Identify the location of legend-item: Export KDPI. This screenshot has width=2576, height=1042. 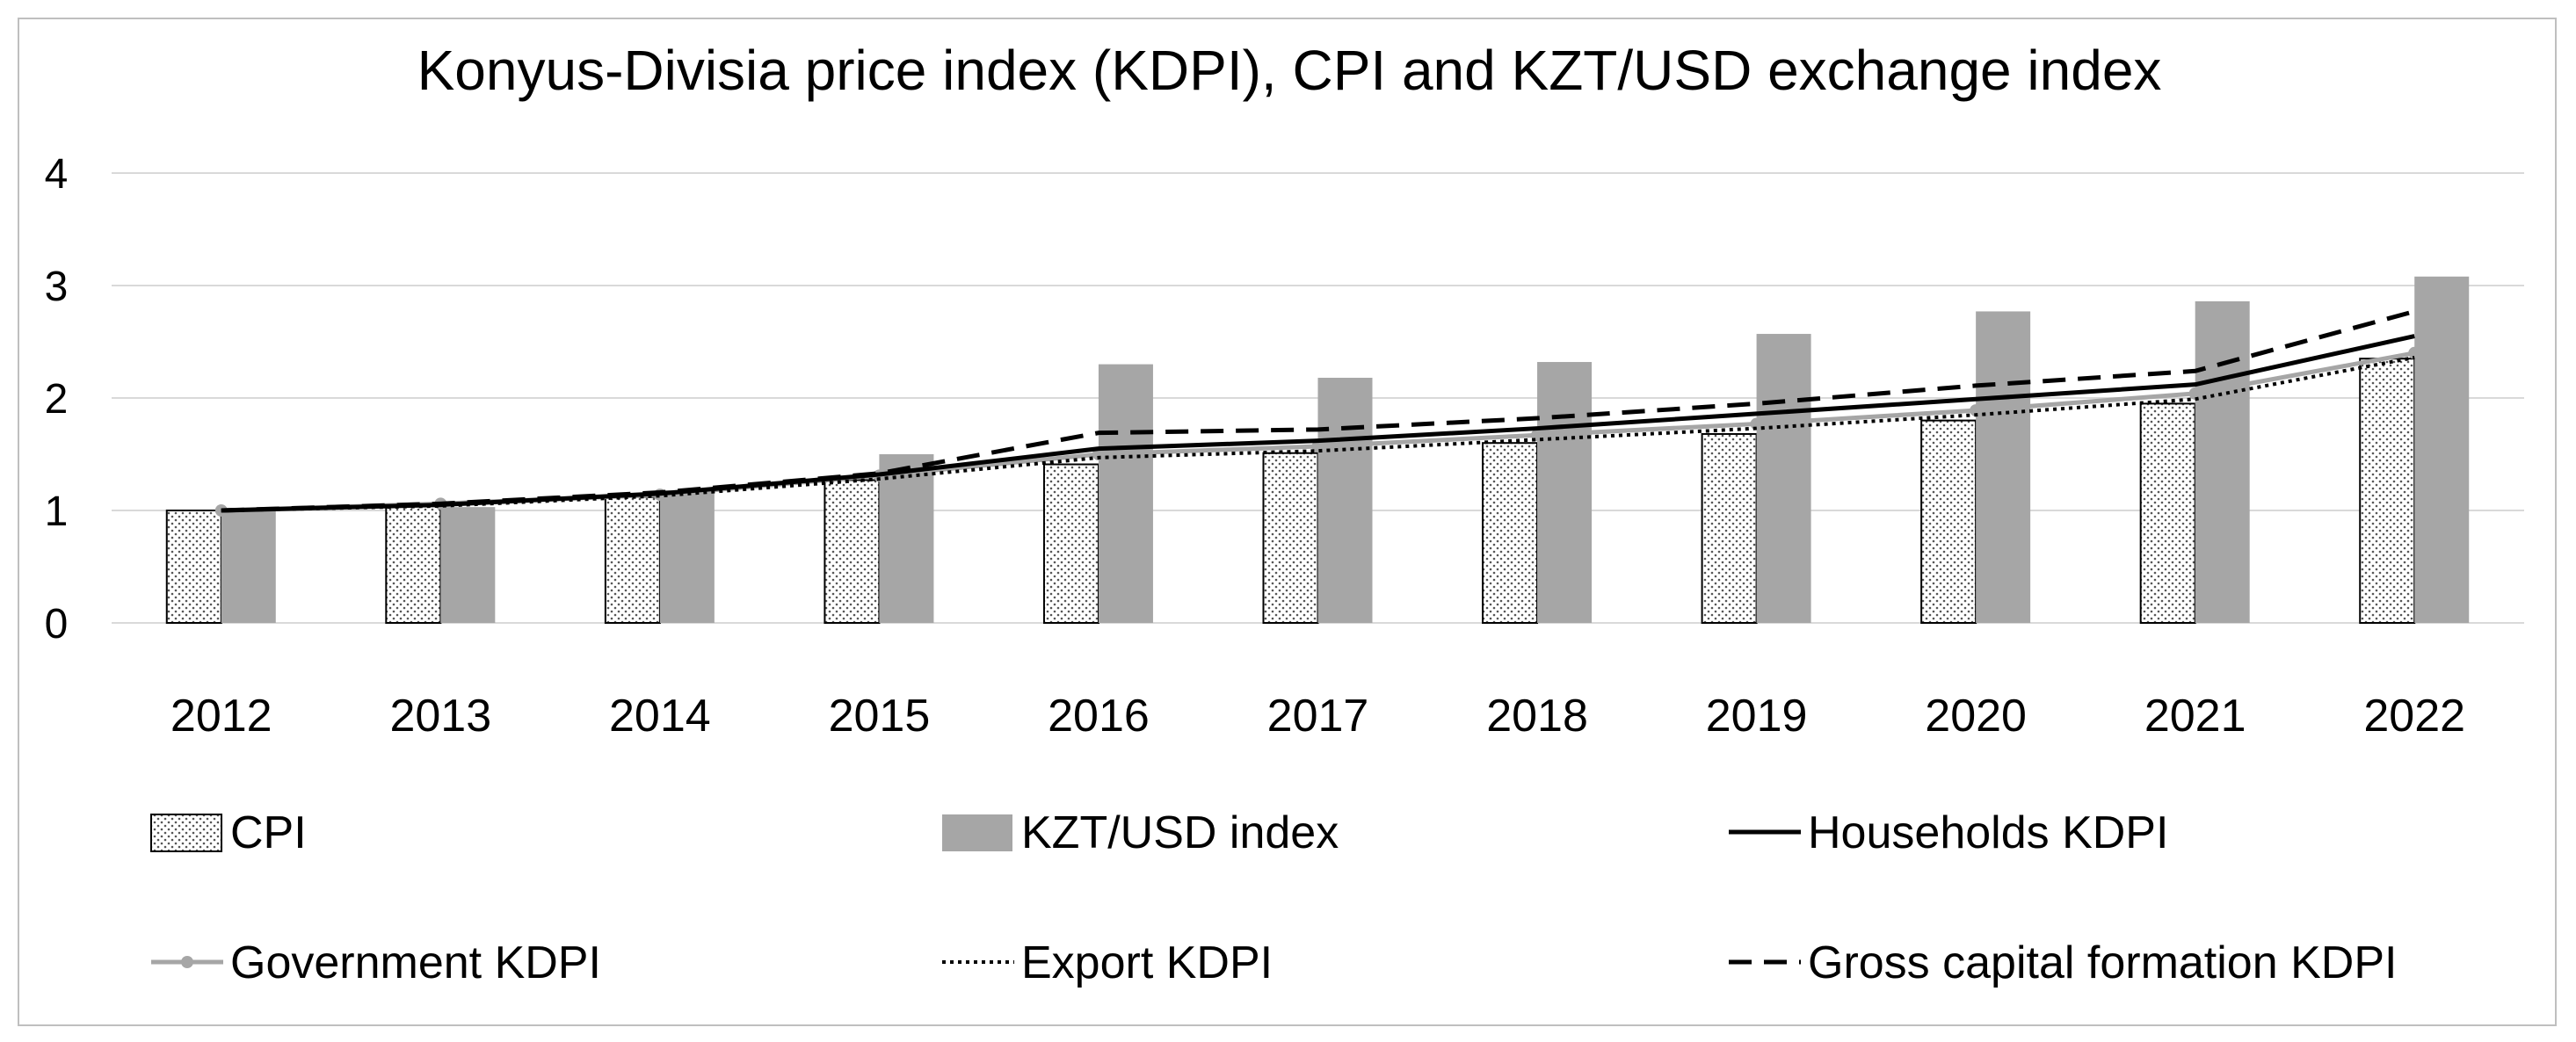
(1107, 963).